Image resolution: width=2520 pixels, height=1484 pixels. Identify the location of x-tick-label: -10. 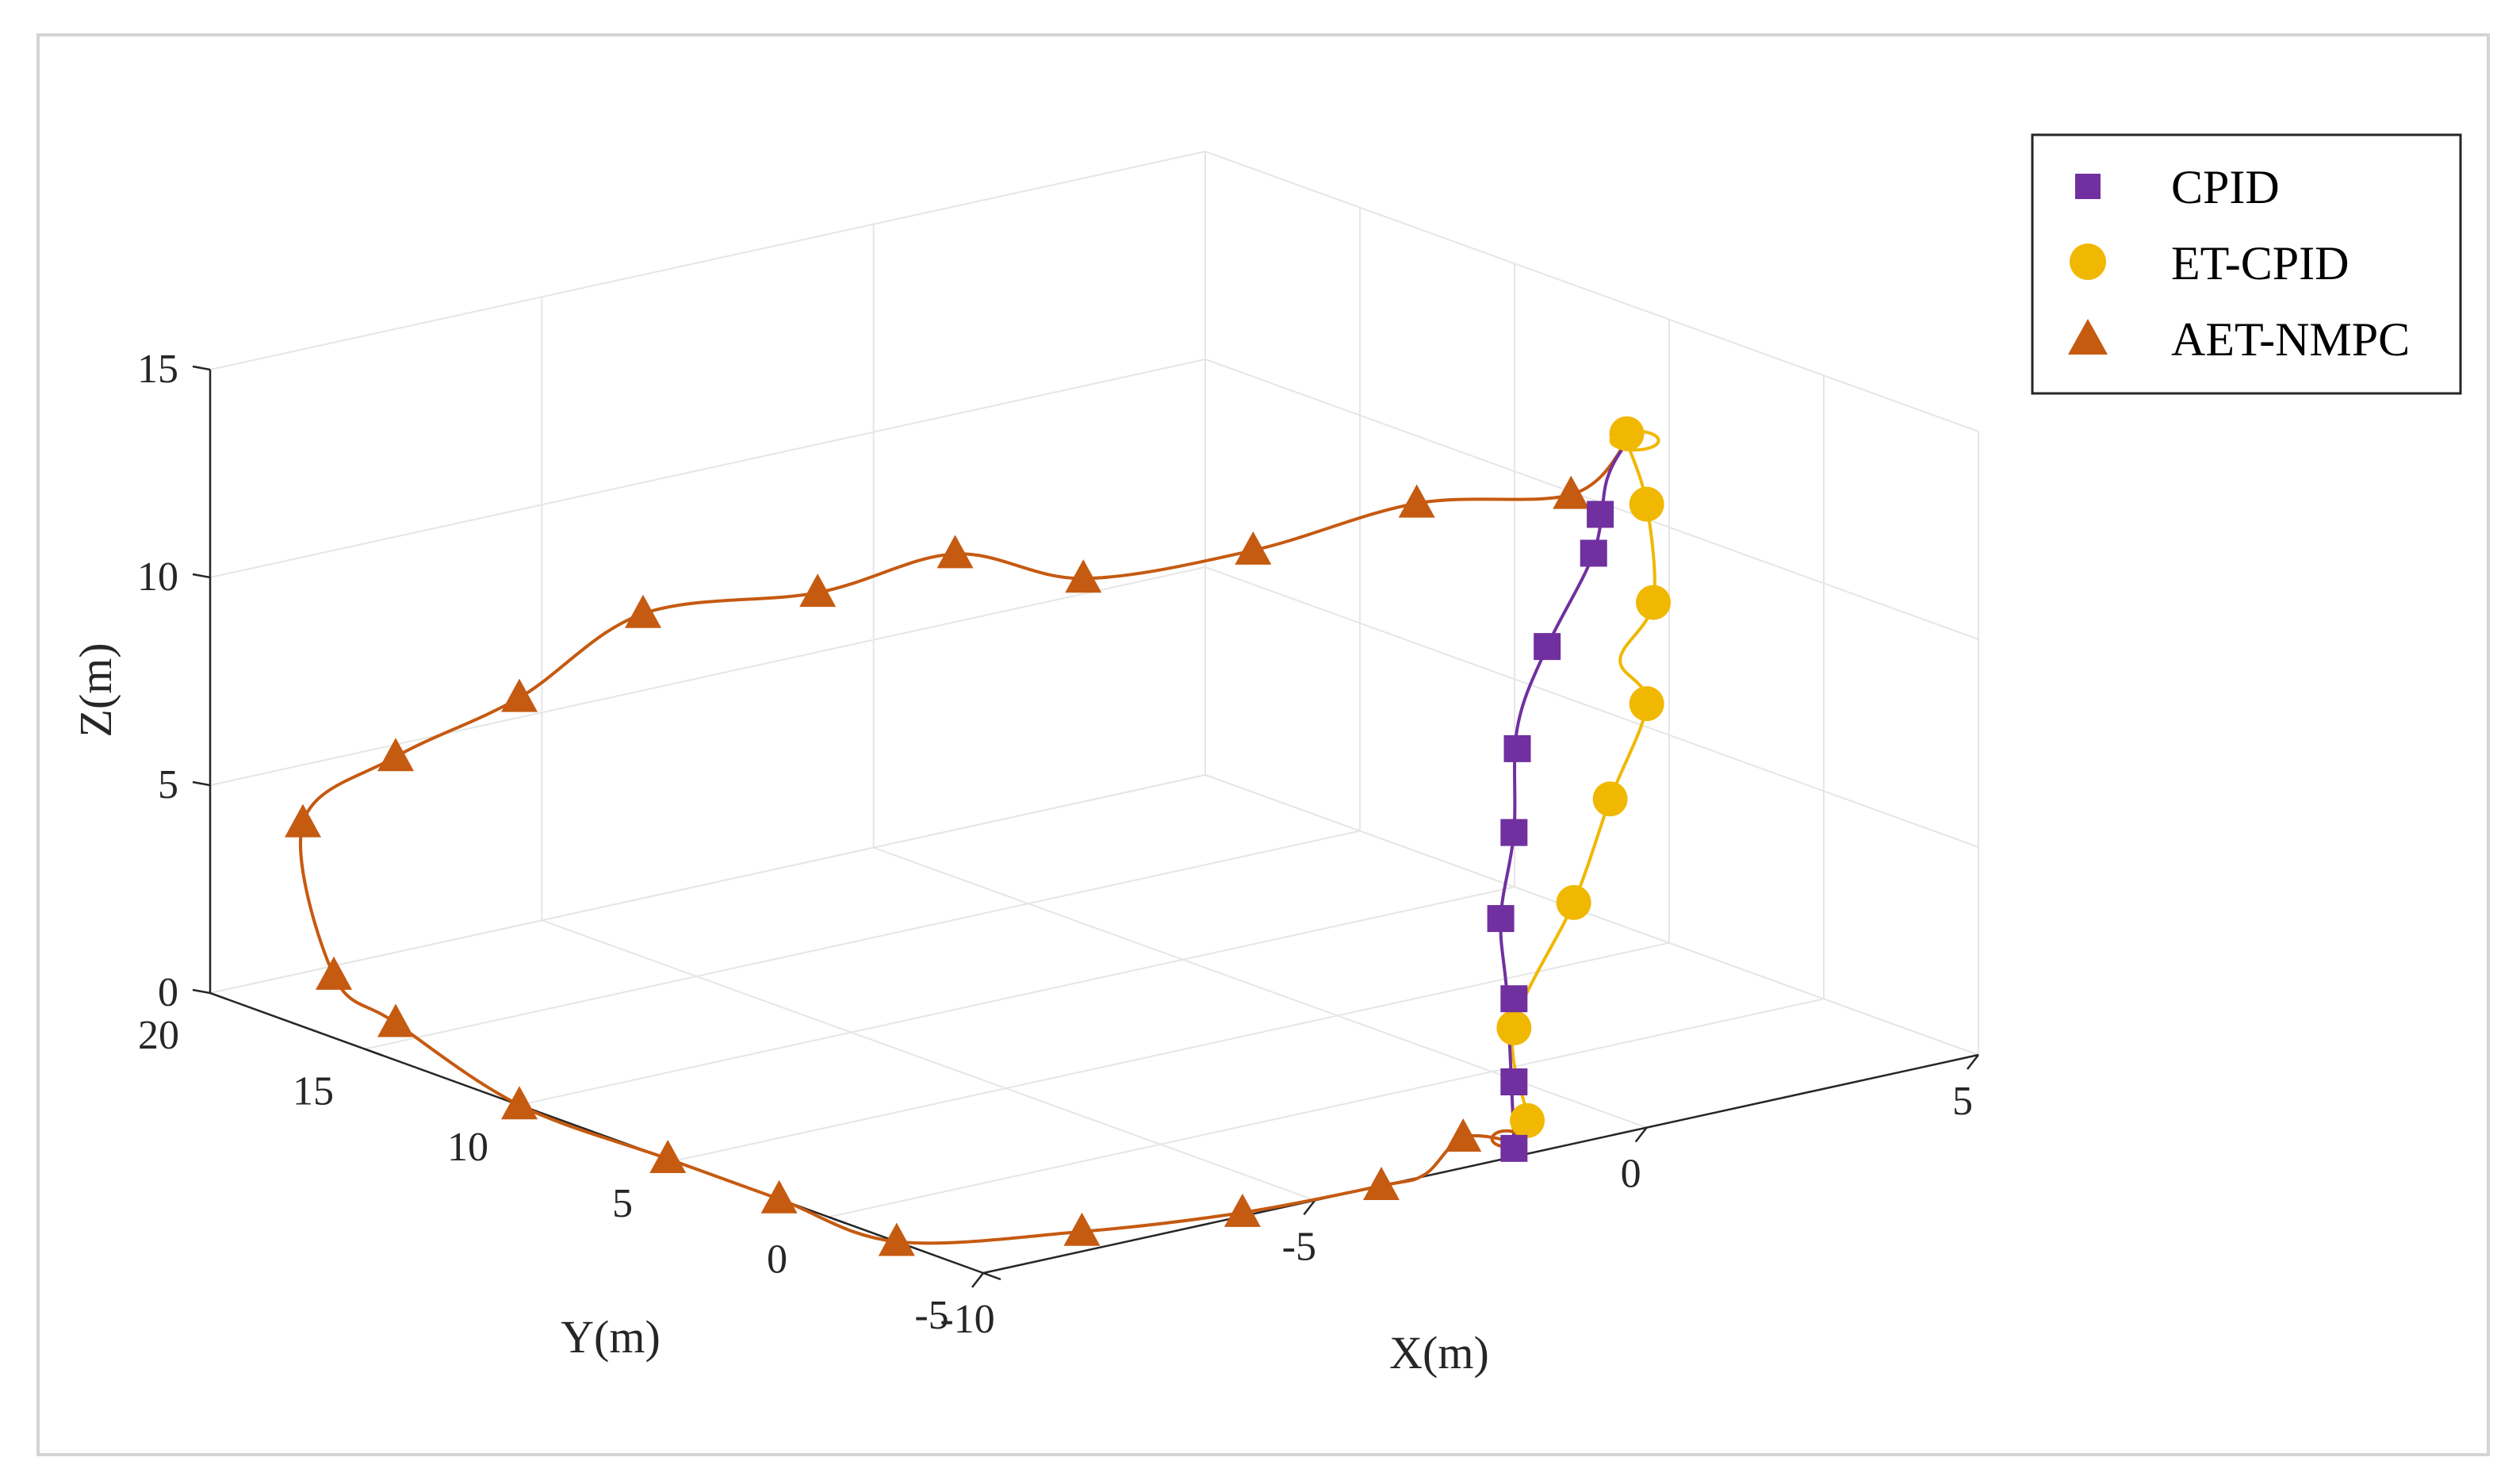
(967, 1319).